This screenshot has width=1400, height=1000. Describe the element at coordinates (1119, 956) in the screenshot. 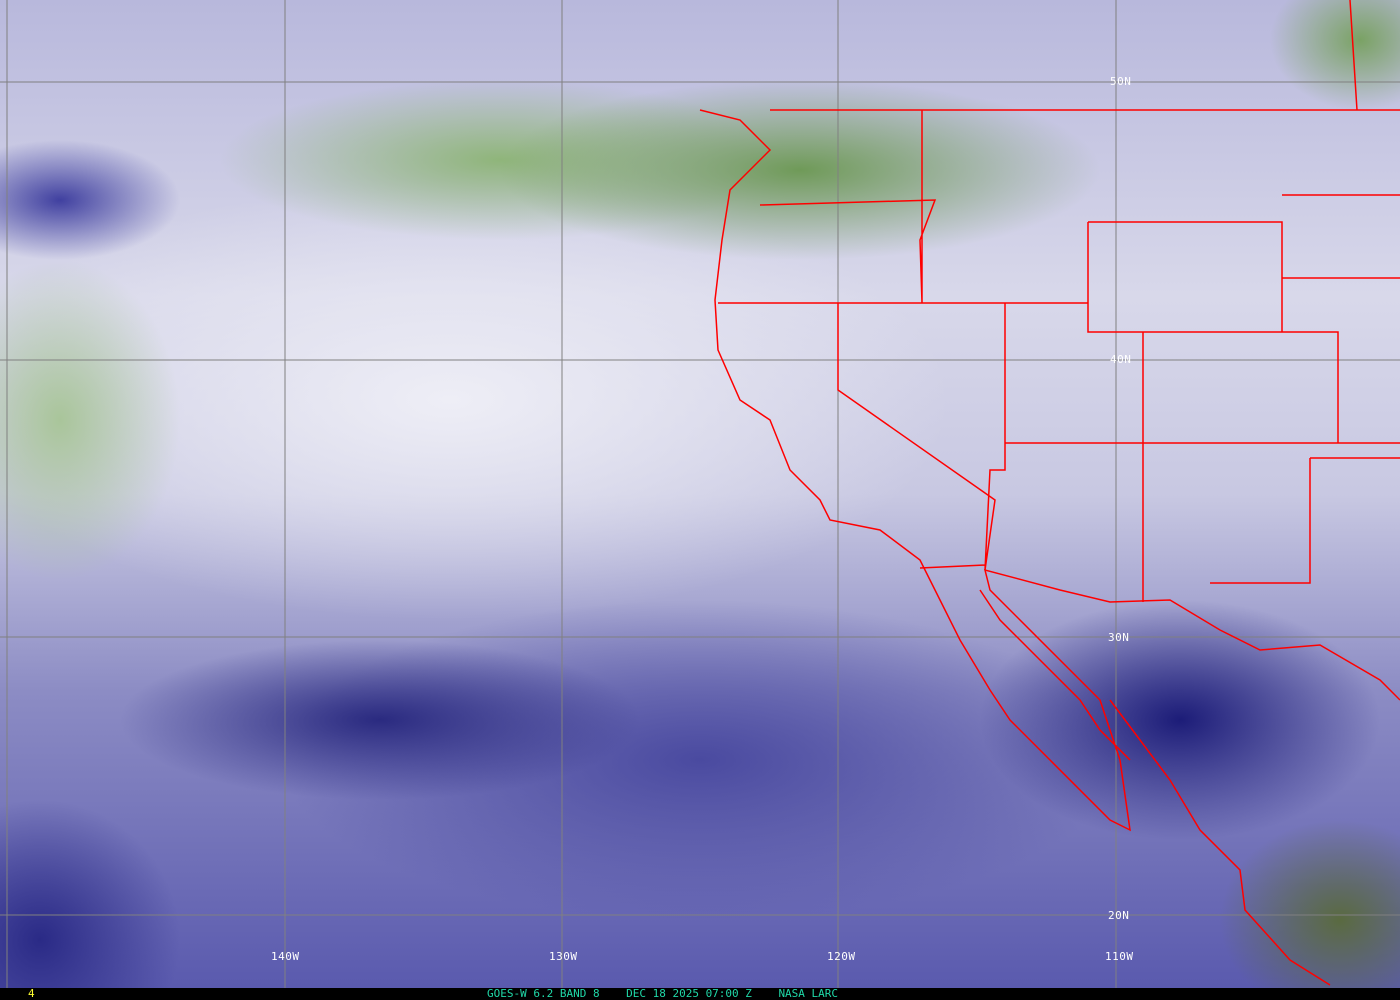

I see `lon-label-110w: 110W` at that location.